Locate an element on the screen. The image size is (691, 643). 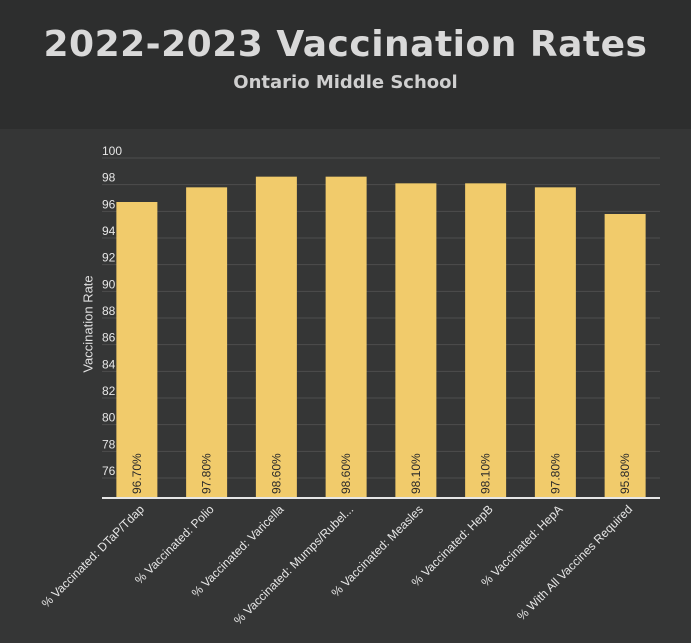
y-tick-label: 92 is located at coordinates (109, 258).